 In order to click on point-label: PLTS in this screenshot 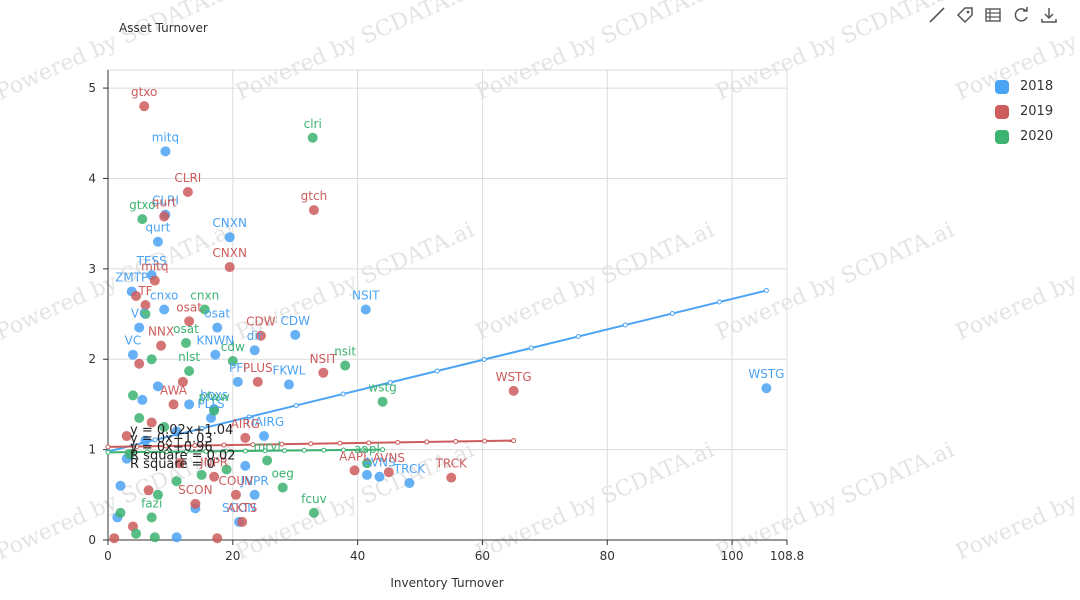, I will do `click(210, 404)`.